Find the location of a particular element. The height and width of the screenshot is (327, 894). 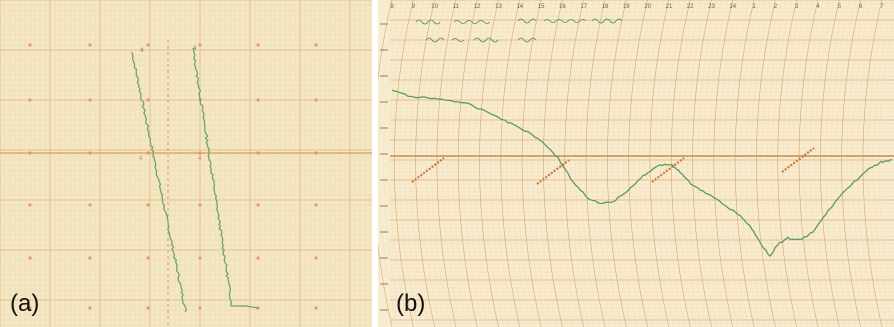

panel-b-hour-tick-label: 15 is located at coordinates (541, 7).